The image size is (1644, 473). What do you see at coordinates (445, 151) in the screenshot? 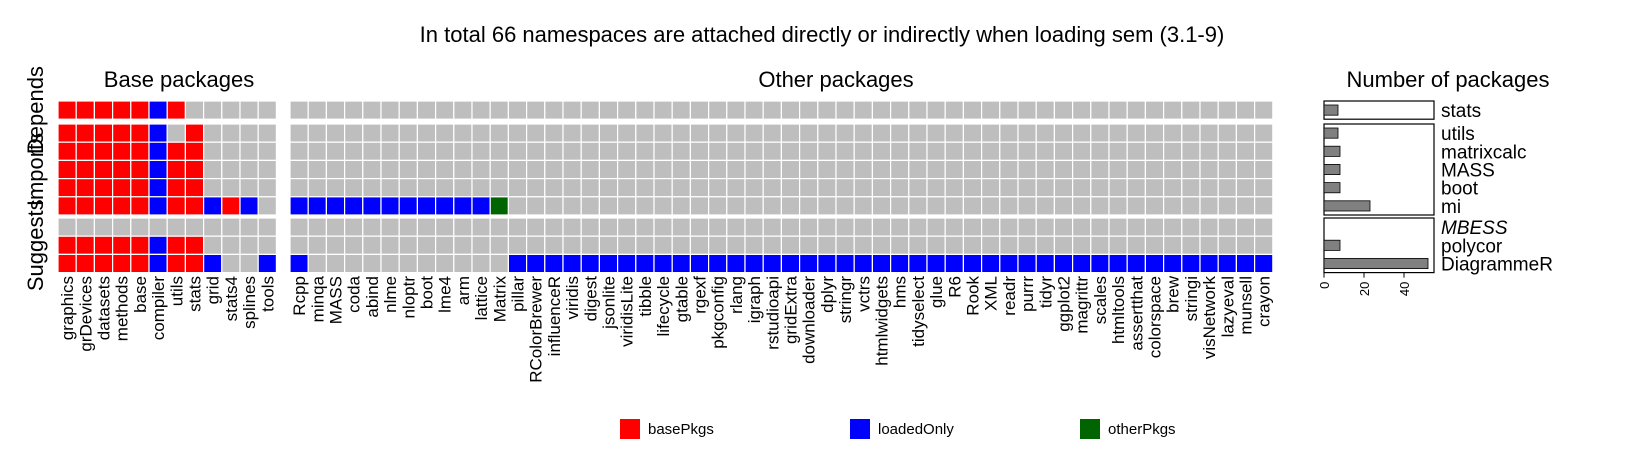
I see `cell-matrixcalc-lme4` at bounding box center [445, 151].